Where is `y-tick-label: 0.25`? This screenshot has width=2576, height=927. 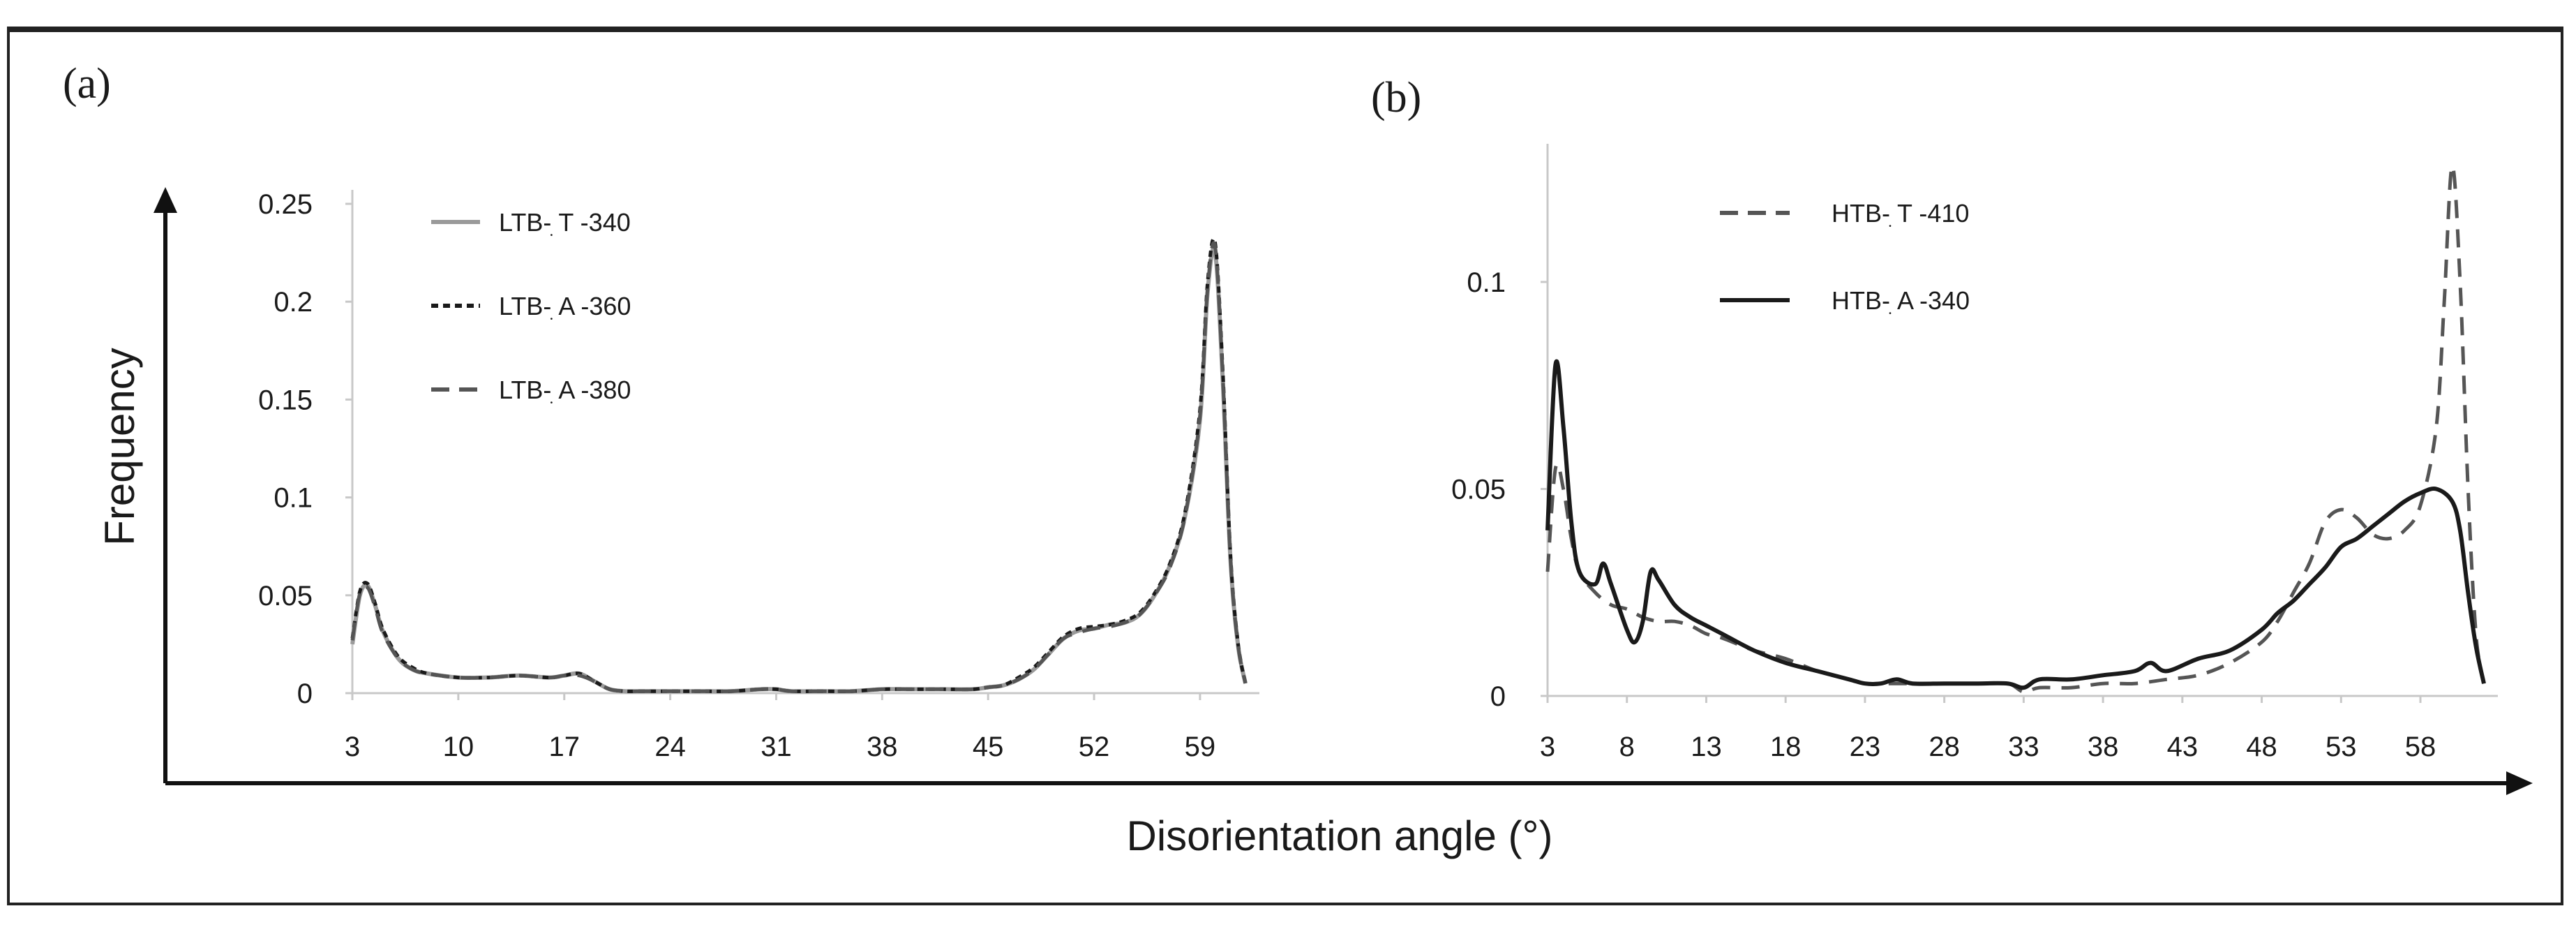 y-tick-label: 0.25 is located at coordinates (285, 204).